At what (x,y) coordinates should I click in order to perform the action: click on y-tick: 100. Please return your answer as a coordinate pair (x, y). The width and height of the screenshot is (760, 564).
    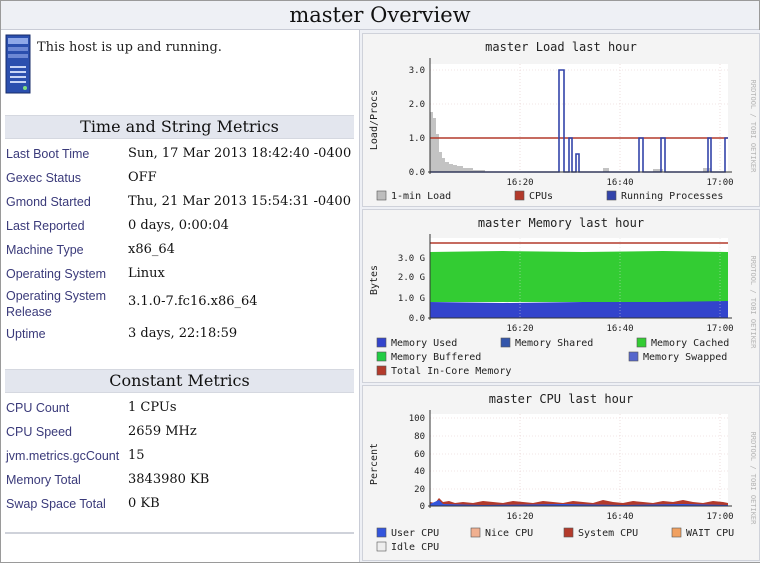
    Looking at the image, I should click on (417, 419).